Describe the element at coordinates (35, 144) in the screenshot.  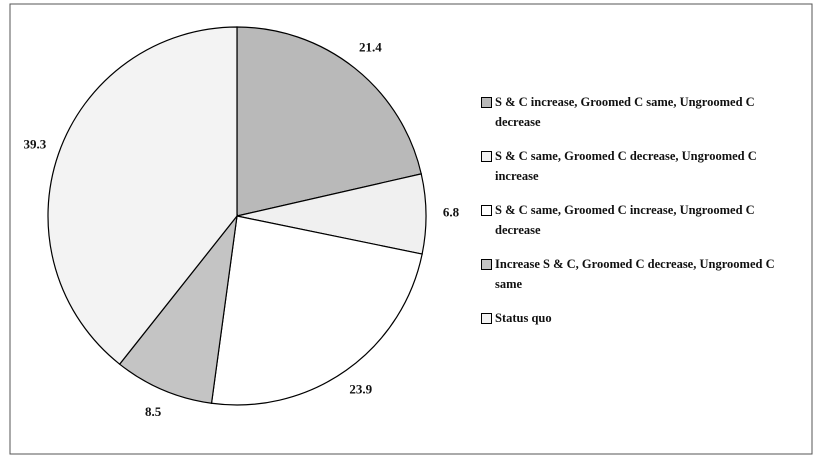
I see `value-label: 39.3` at that location.